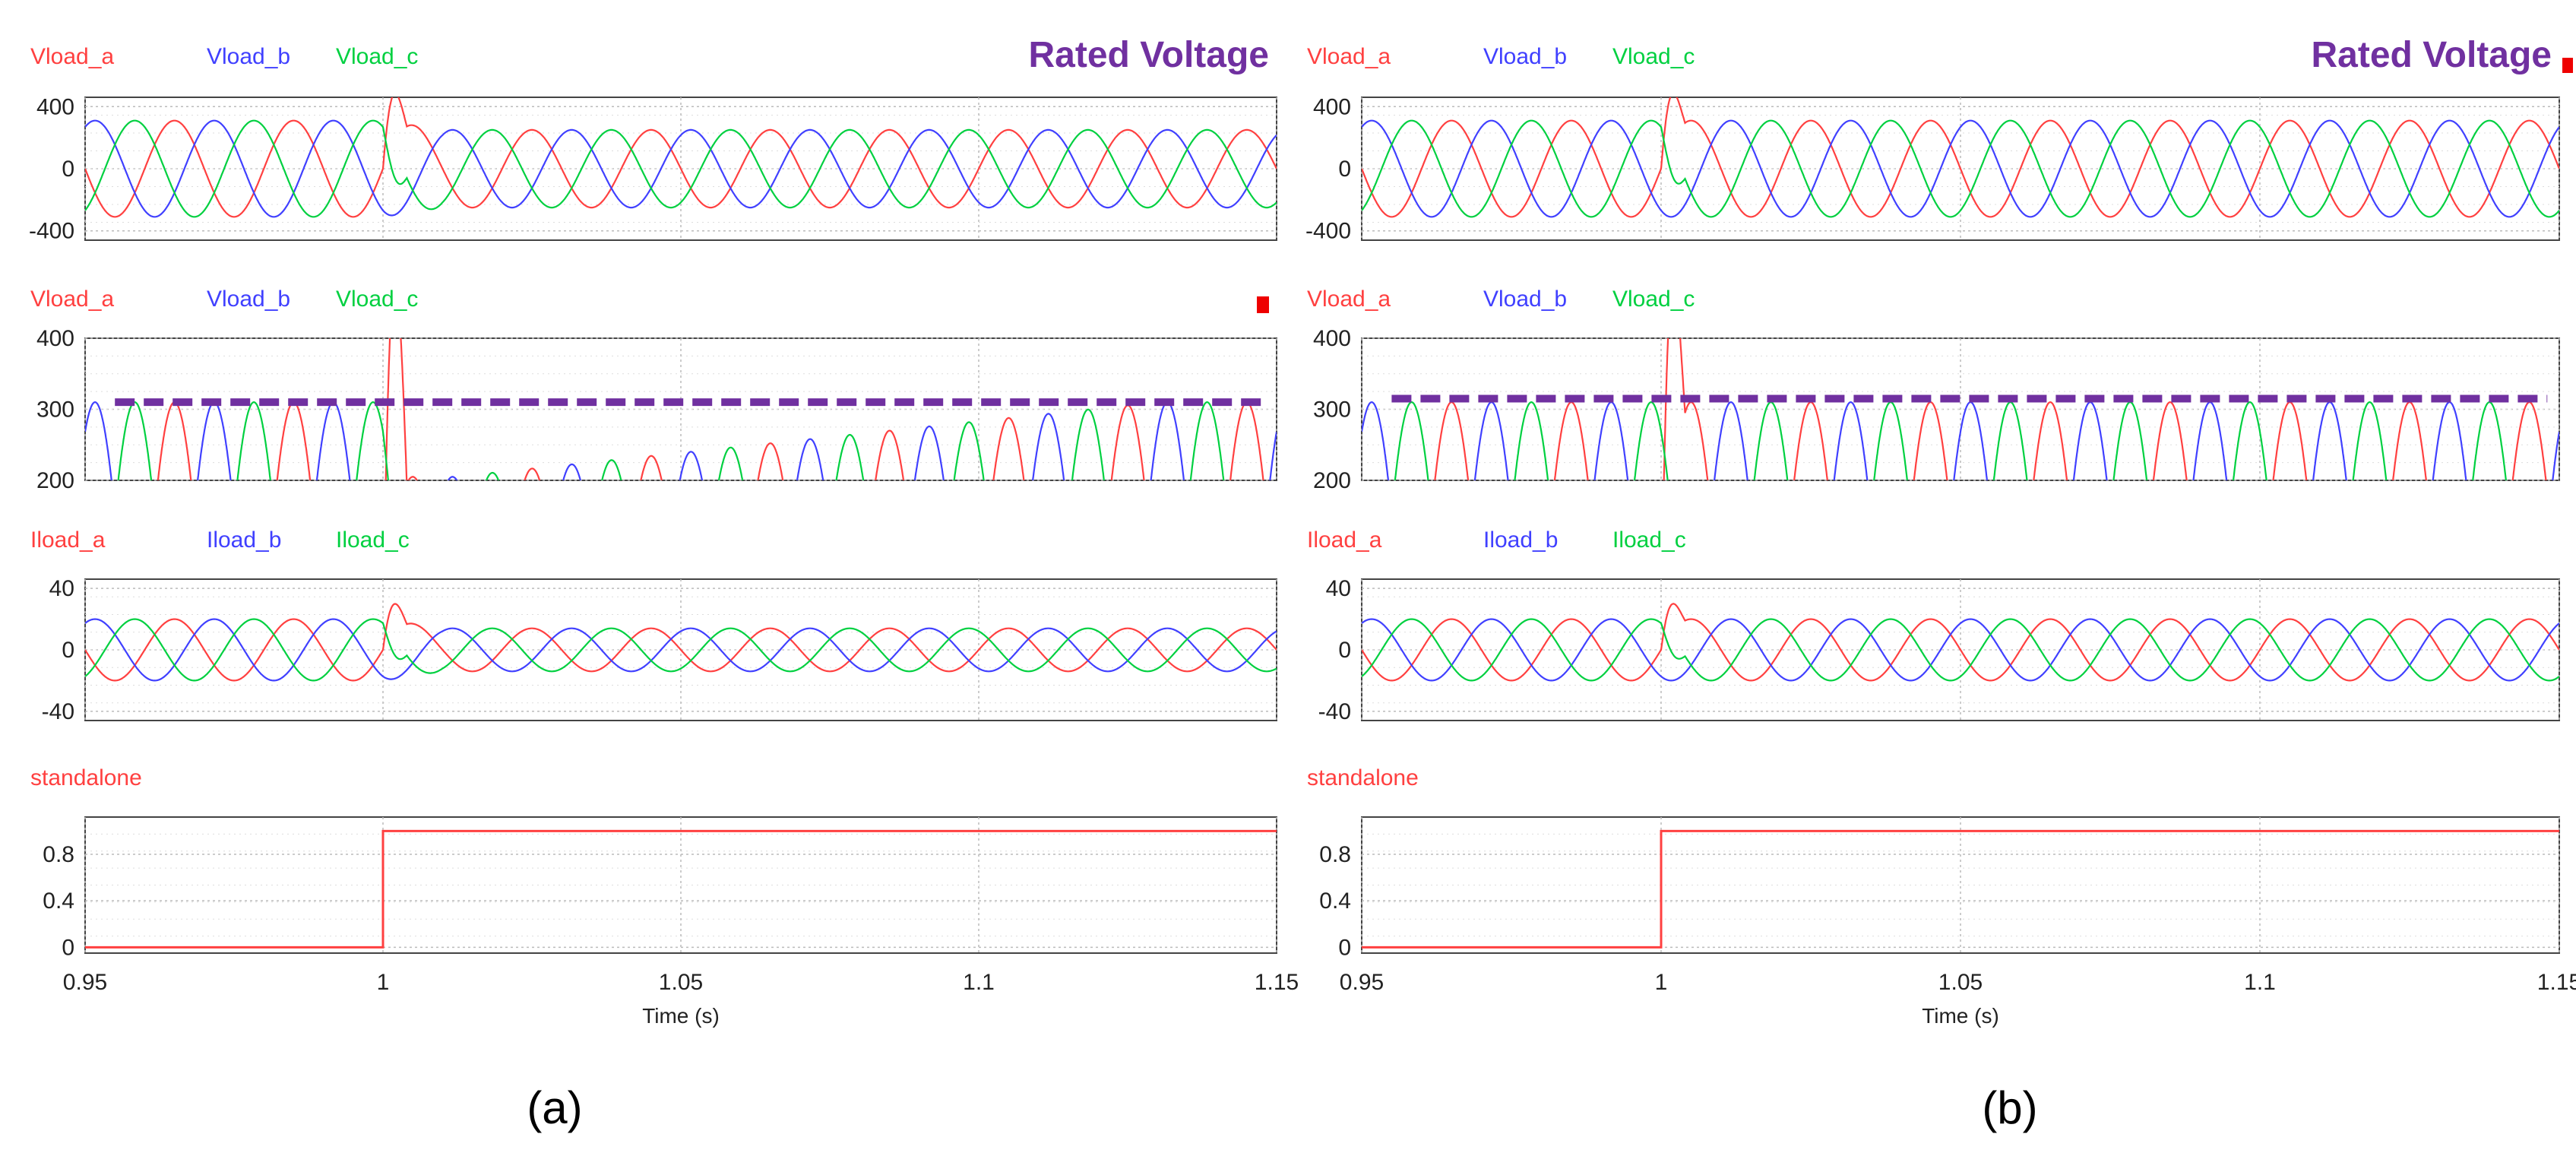  I want to click on figure-caption: (b), so click(2010, 1107).